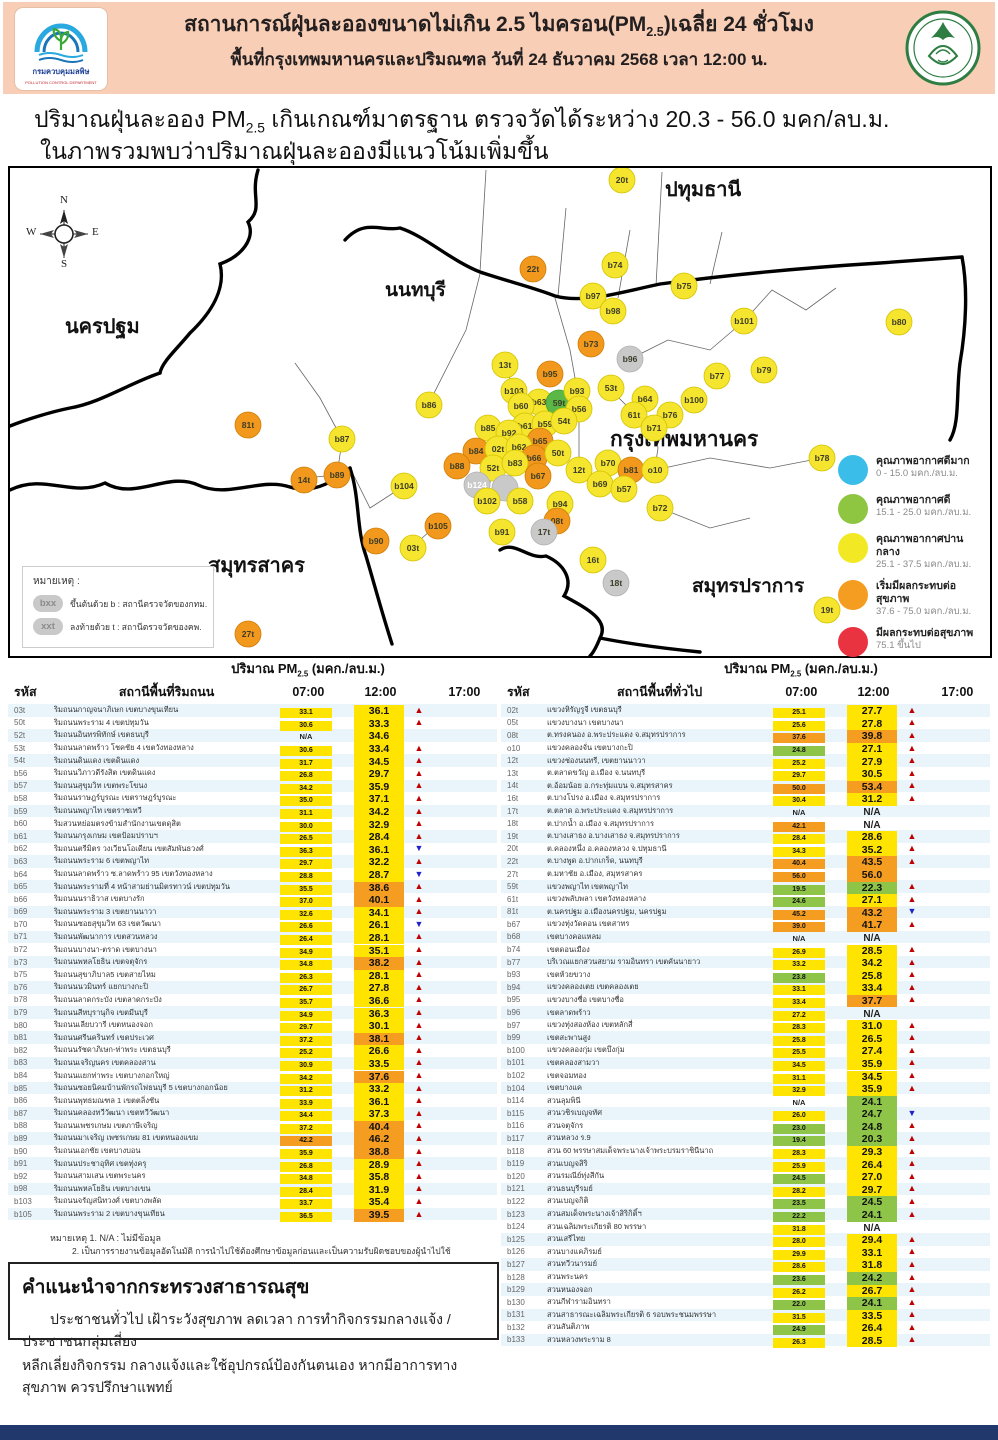  Describe the element at coordinates (745, 724) in the screenshot. I see `table-row: 05t แขวงบางนา เขตบางนา 25.6 27.8 ▲` at that location.